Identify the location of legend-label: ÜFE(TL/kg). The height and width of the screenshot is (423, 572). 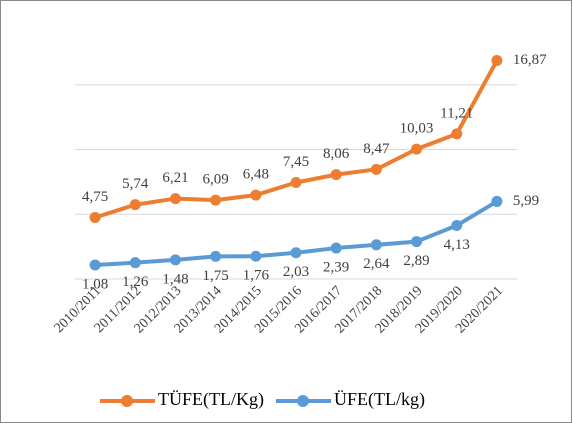
(379, 399).